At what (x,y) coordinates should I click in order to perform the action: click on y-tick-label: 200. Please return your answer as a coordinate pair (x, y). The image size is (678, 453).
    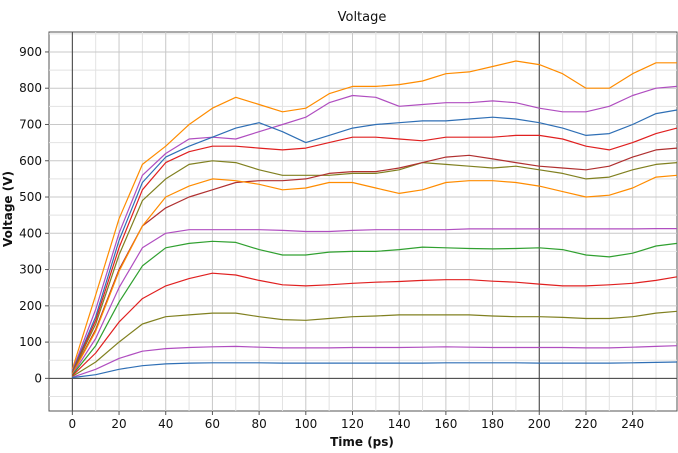
    Looking at the image, I should click on (30, 306).